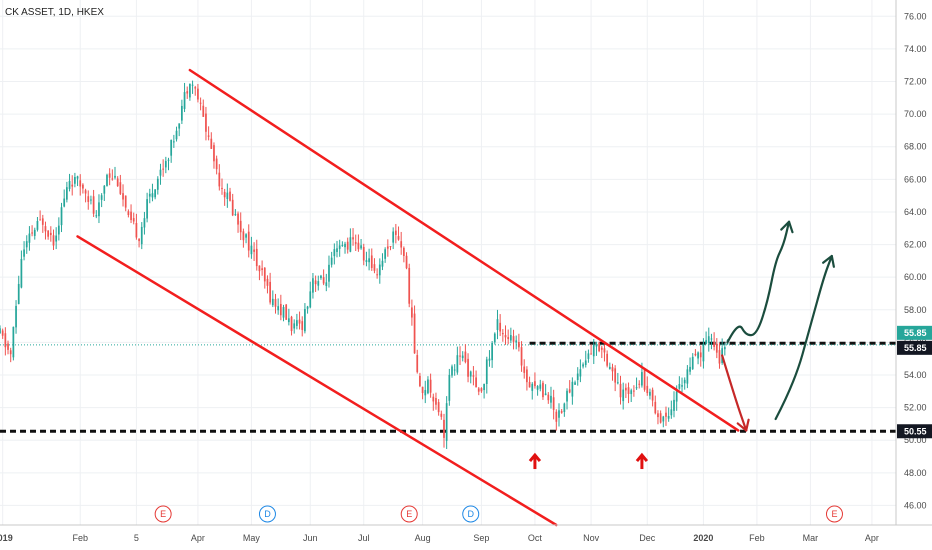 The image size is (932, 550). I want to click on time-tick-label: 2020, so click(703, 538).